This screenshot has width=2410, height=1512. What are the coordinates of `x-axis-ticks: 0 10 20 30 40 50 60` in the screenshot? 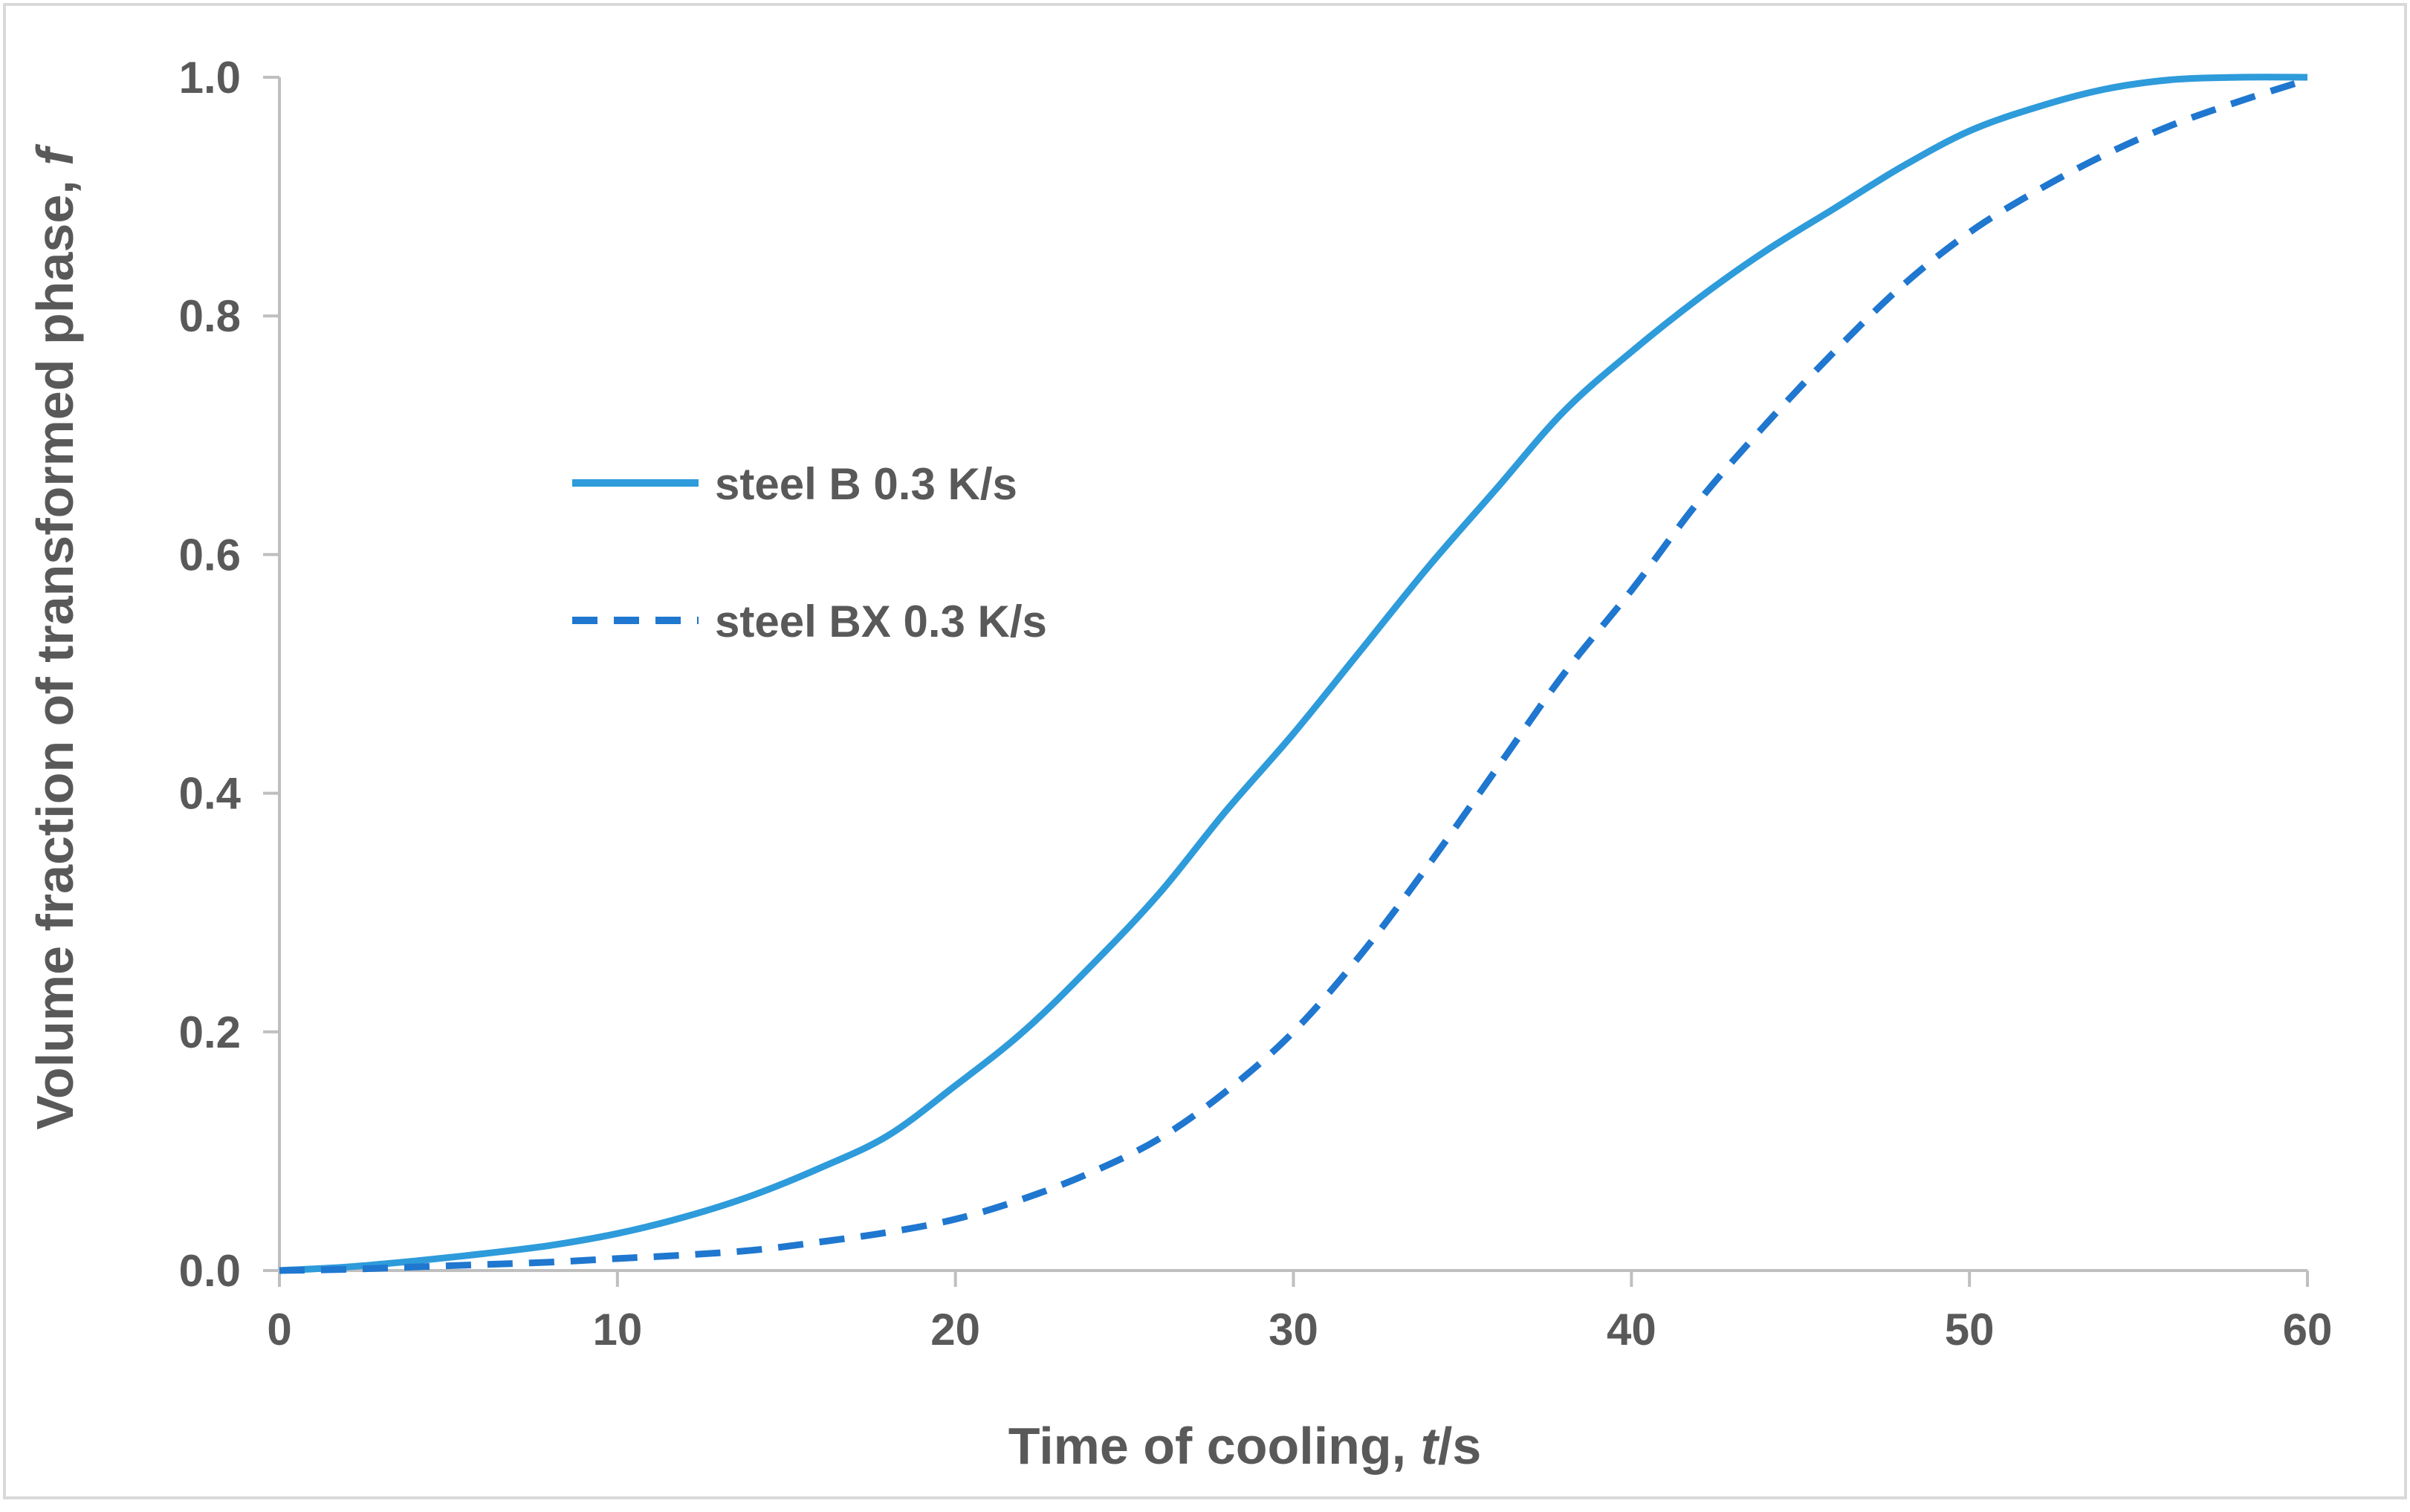 It's located at (1299, 1312).